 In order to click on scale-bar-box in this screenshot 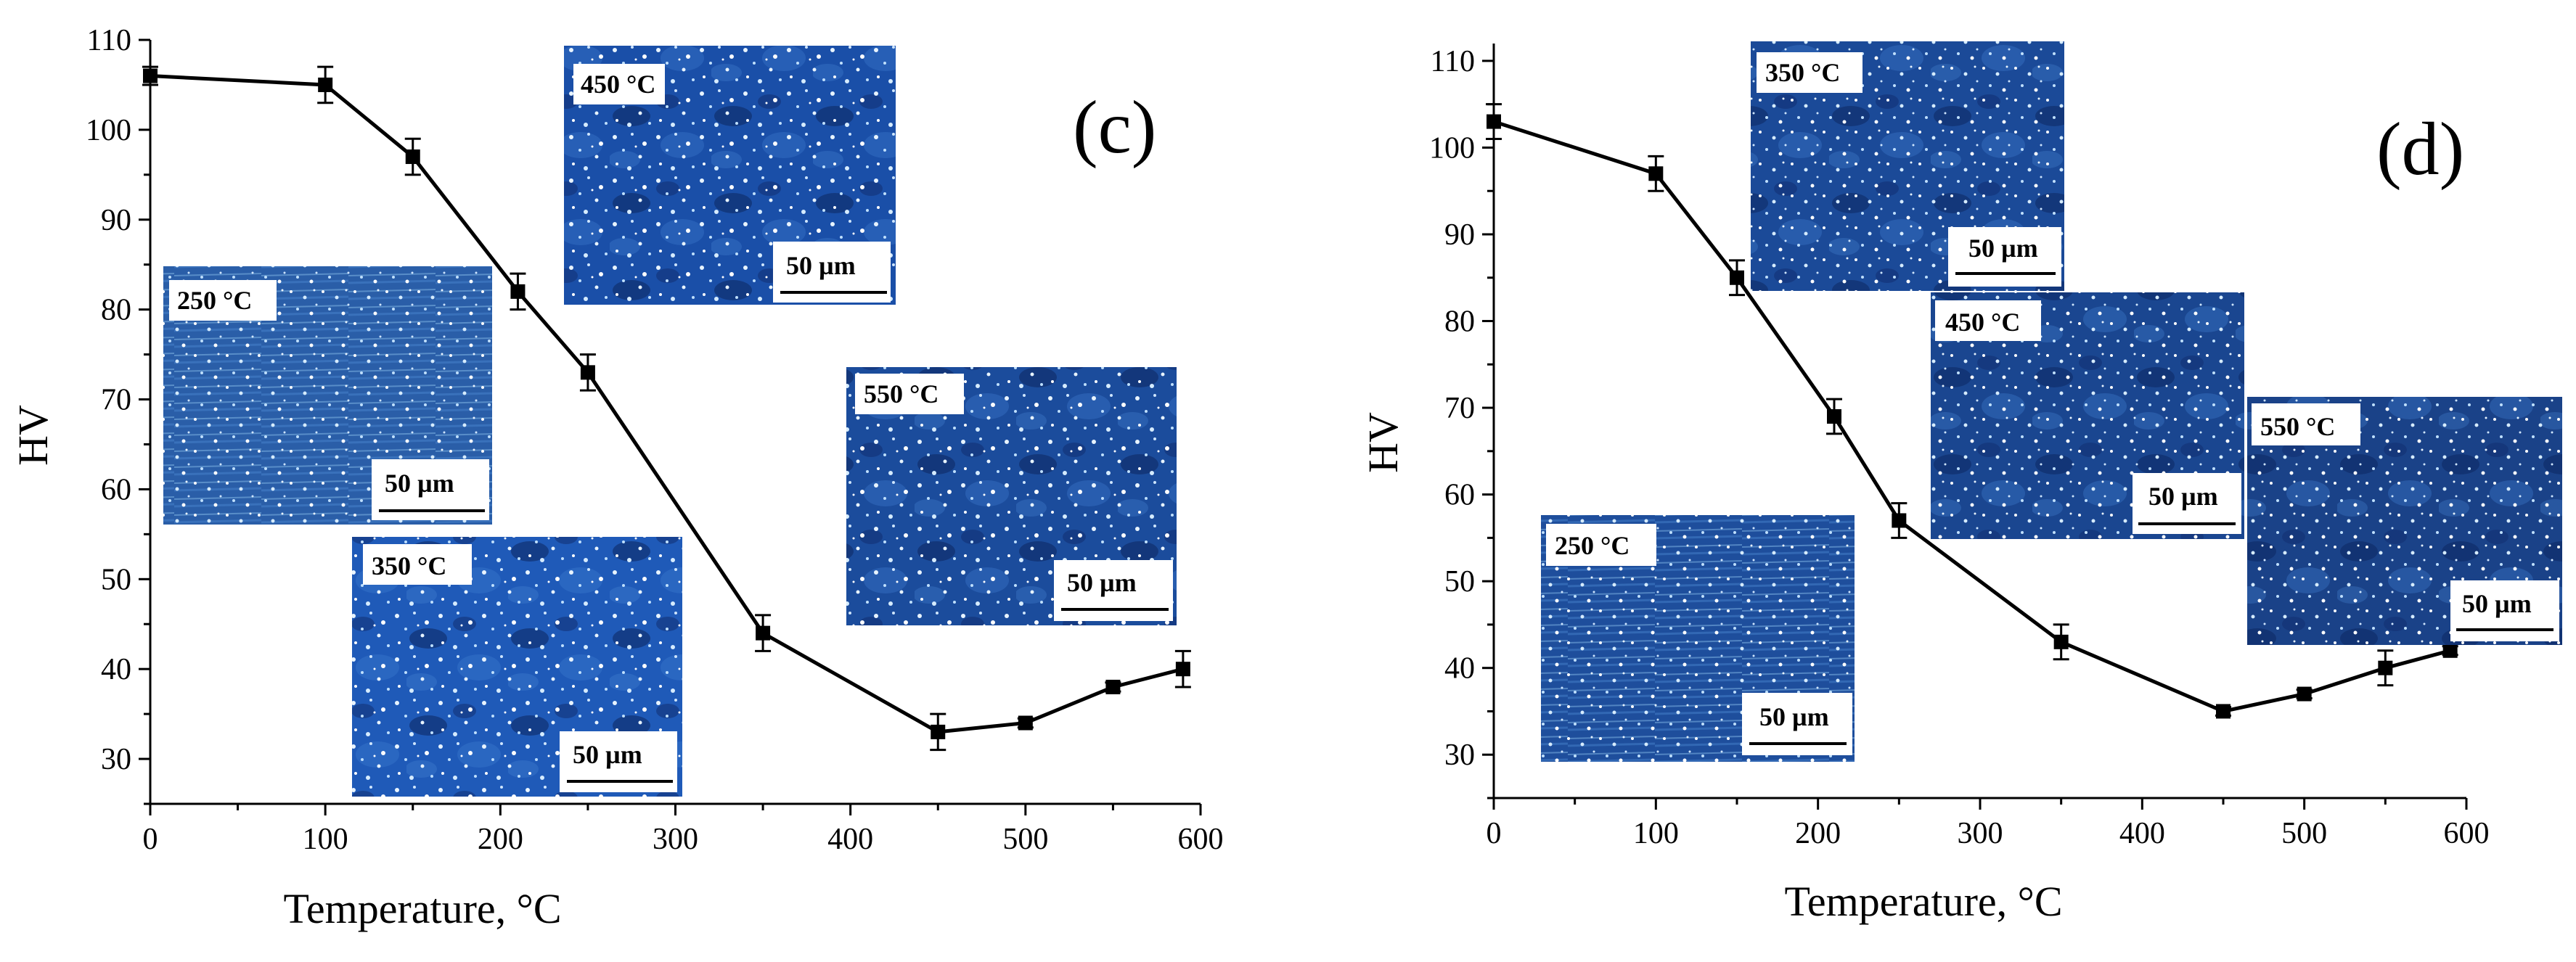, I will do `click(2005, 257)`.